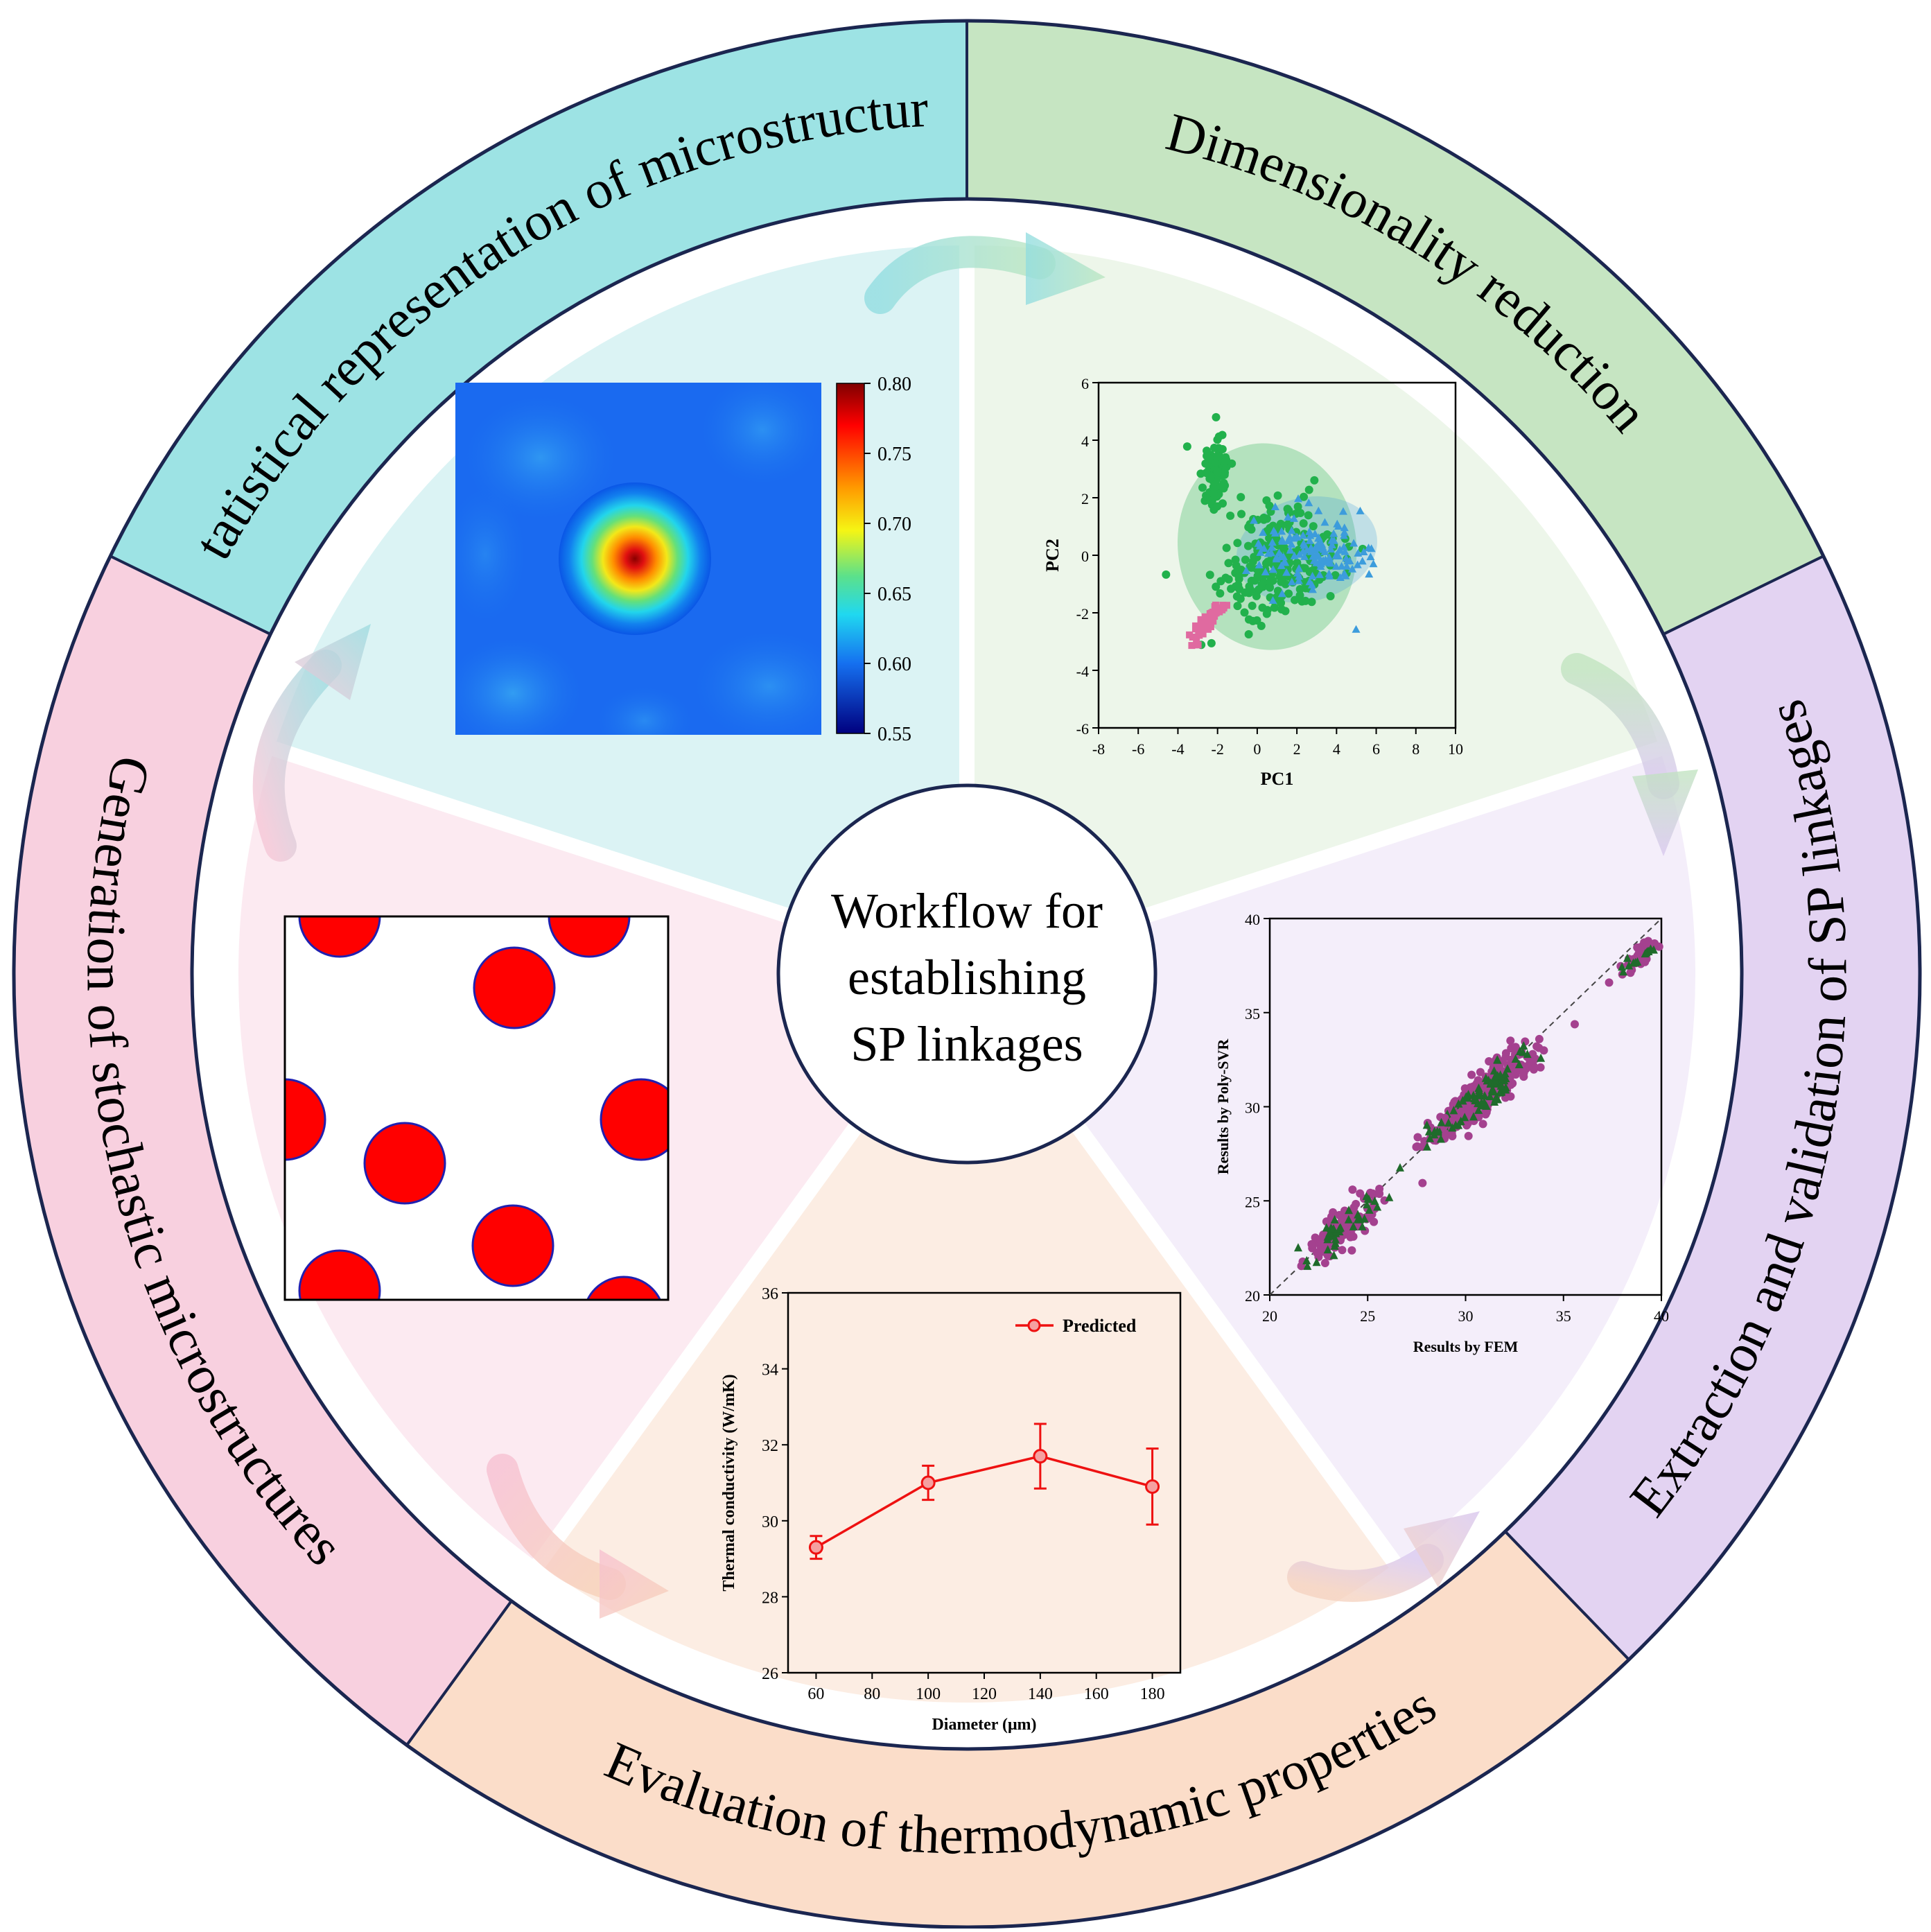 The image size is (1931, 1932). Describe the element at coordinates (770, 1598) in the screenshot. I see `y-tick-label: 28` at that location.